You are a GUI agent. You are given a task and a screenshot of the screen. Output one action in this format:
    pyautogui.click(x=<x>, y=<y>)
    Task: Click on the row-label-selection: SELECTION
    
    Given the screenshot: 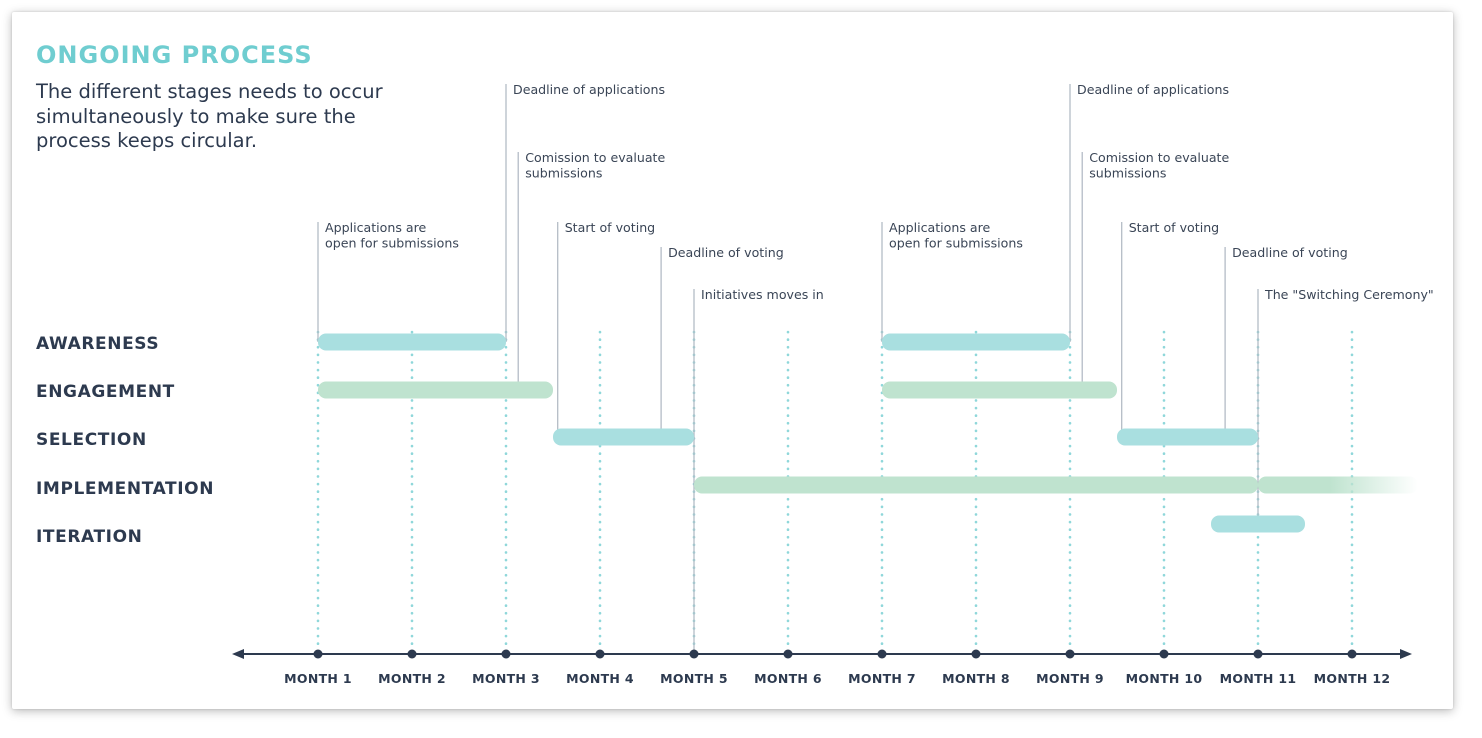 What is the action you would take?
    pyautogui.click(x=91, y=440)
    